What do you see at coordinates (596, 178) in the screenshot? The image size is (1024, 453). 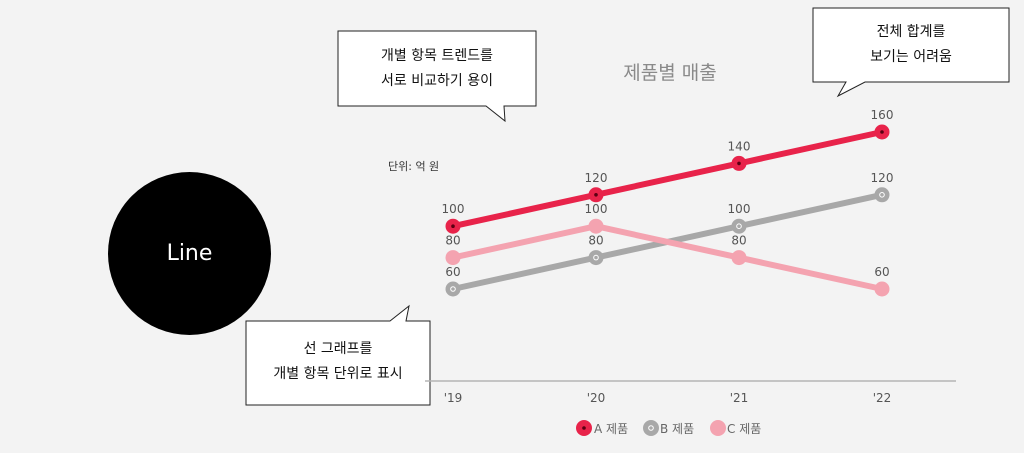 I see `data-label-a: 120` at bounding box center [596, 178].